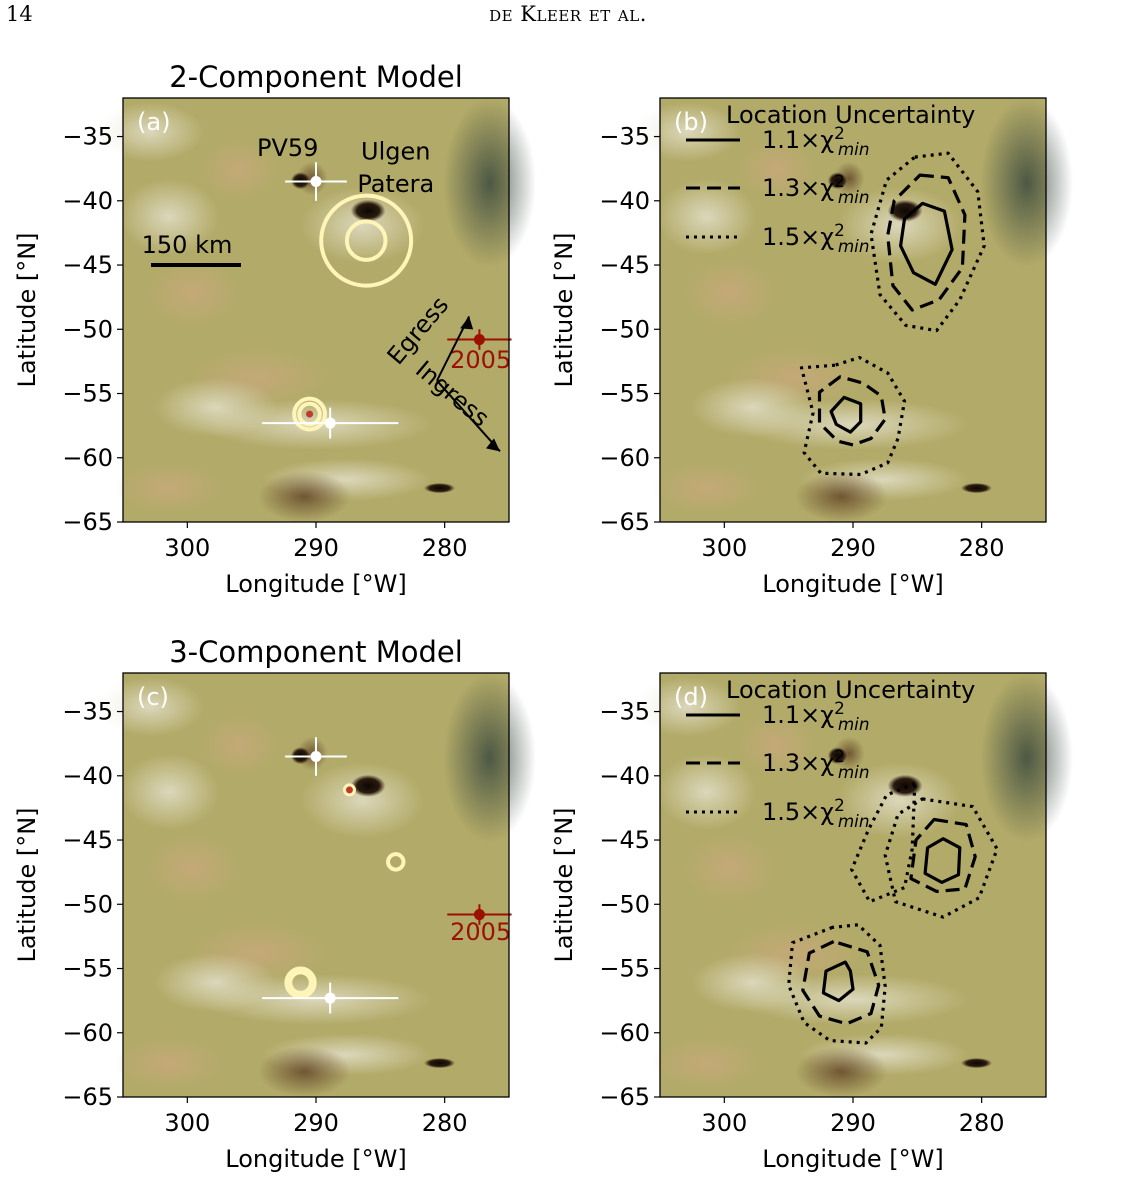  What do you see at coordinates (187, 245) in the screenshot?
I see `scale-bar-label: 150 km` at bounding box center [187, 245].